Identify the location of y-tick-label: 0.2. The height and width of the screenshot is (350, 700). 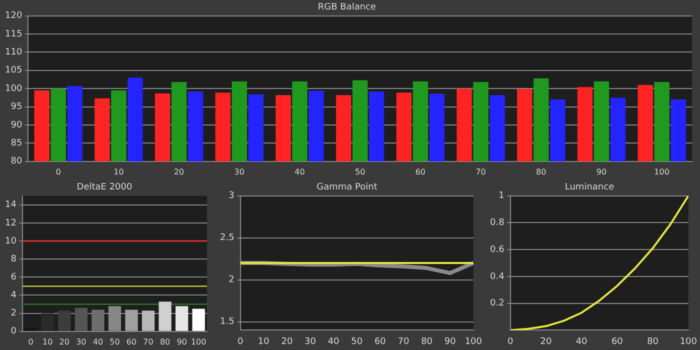
(497, 303).